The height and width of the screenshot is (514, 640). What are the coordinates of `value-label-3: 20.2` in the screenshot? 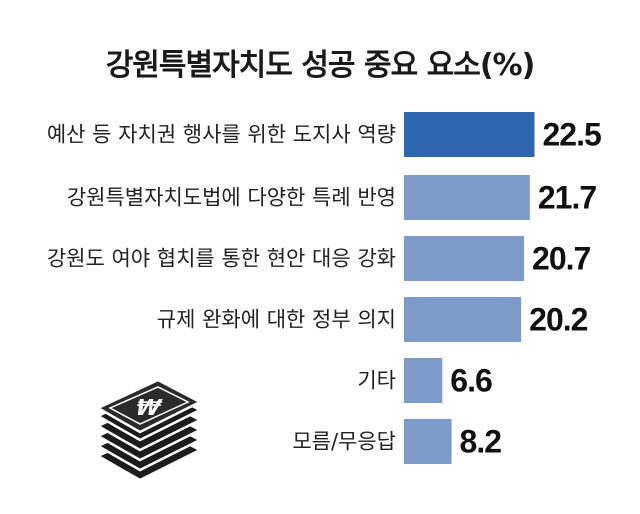 It's located at (558, 320).